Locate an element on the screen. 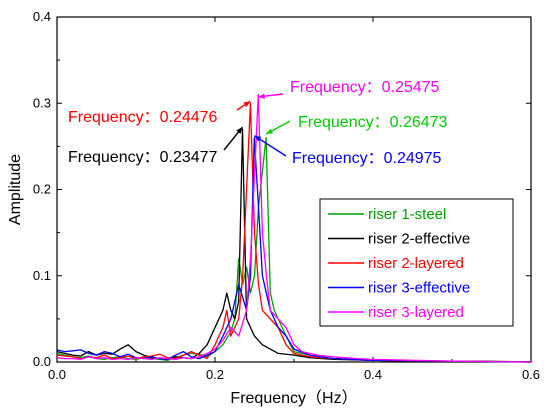 The image size is (550, 414). annotation-label: Frequency：0.26473 is located at coordinates (373, 122).